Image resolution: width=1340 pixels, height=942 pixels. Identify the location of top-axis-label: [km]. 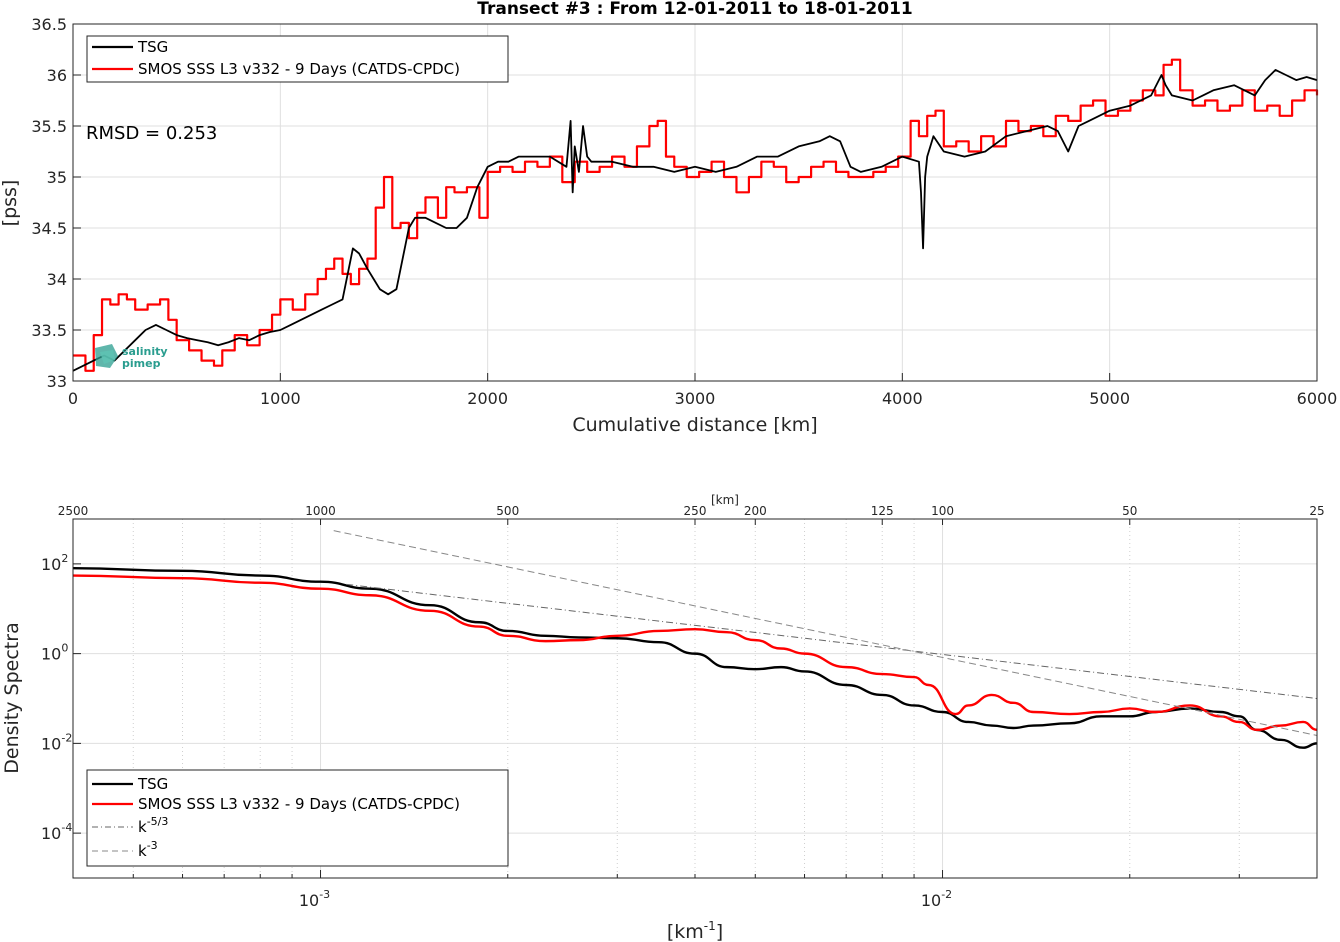
(725, 500).